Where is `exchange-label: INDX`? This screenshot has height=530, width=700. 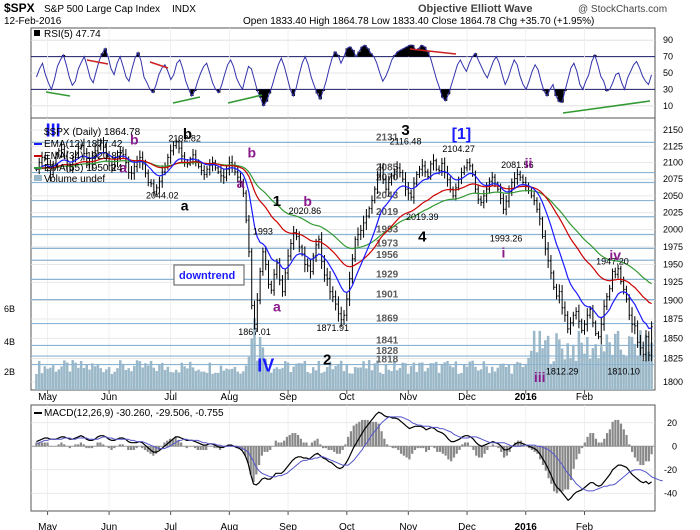 exchange-label: INDX is located at coordinates (184, 9).